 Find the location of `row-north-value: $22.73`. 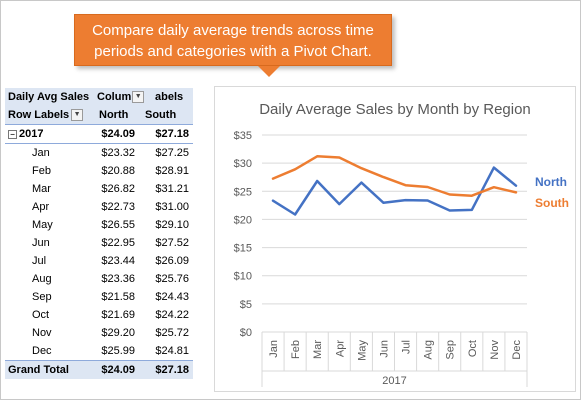

row-north-value: $22.73 is located at coordinates (118, 207).